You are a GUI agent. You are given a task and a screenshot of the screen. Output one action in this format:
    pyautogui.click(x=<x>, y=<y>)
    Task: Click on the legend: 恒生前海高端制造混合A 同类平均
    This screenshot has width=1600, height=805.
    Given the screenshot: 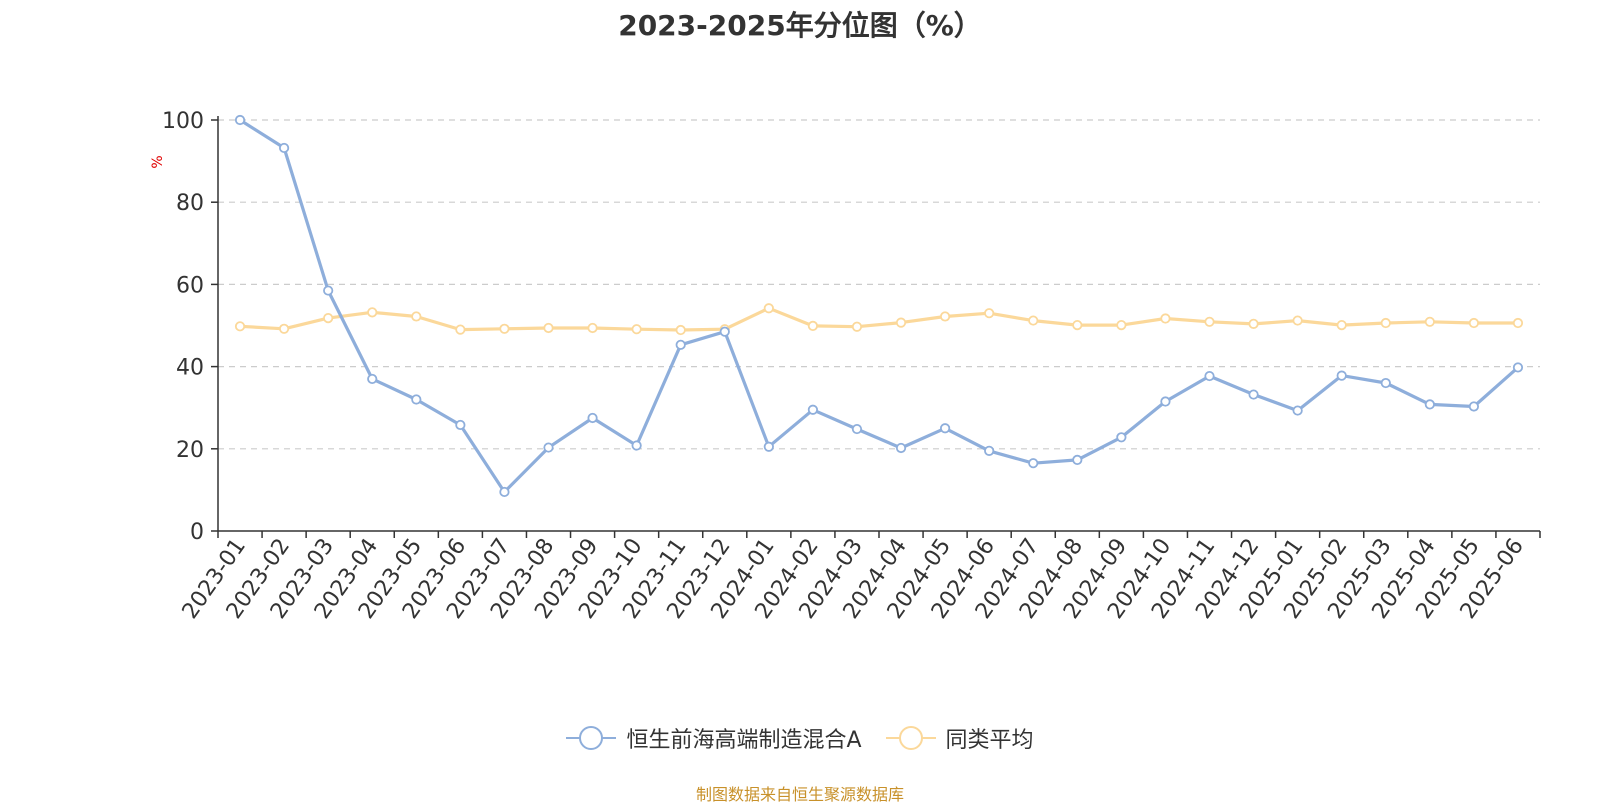 What is the action you would take?
    pyautogui.click(x=800, y=738)
    